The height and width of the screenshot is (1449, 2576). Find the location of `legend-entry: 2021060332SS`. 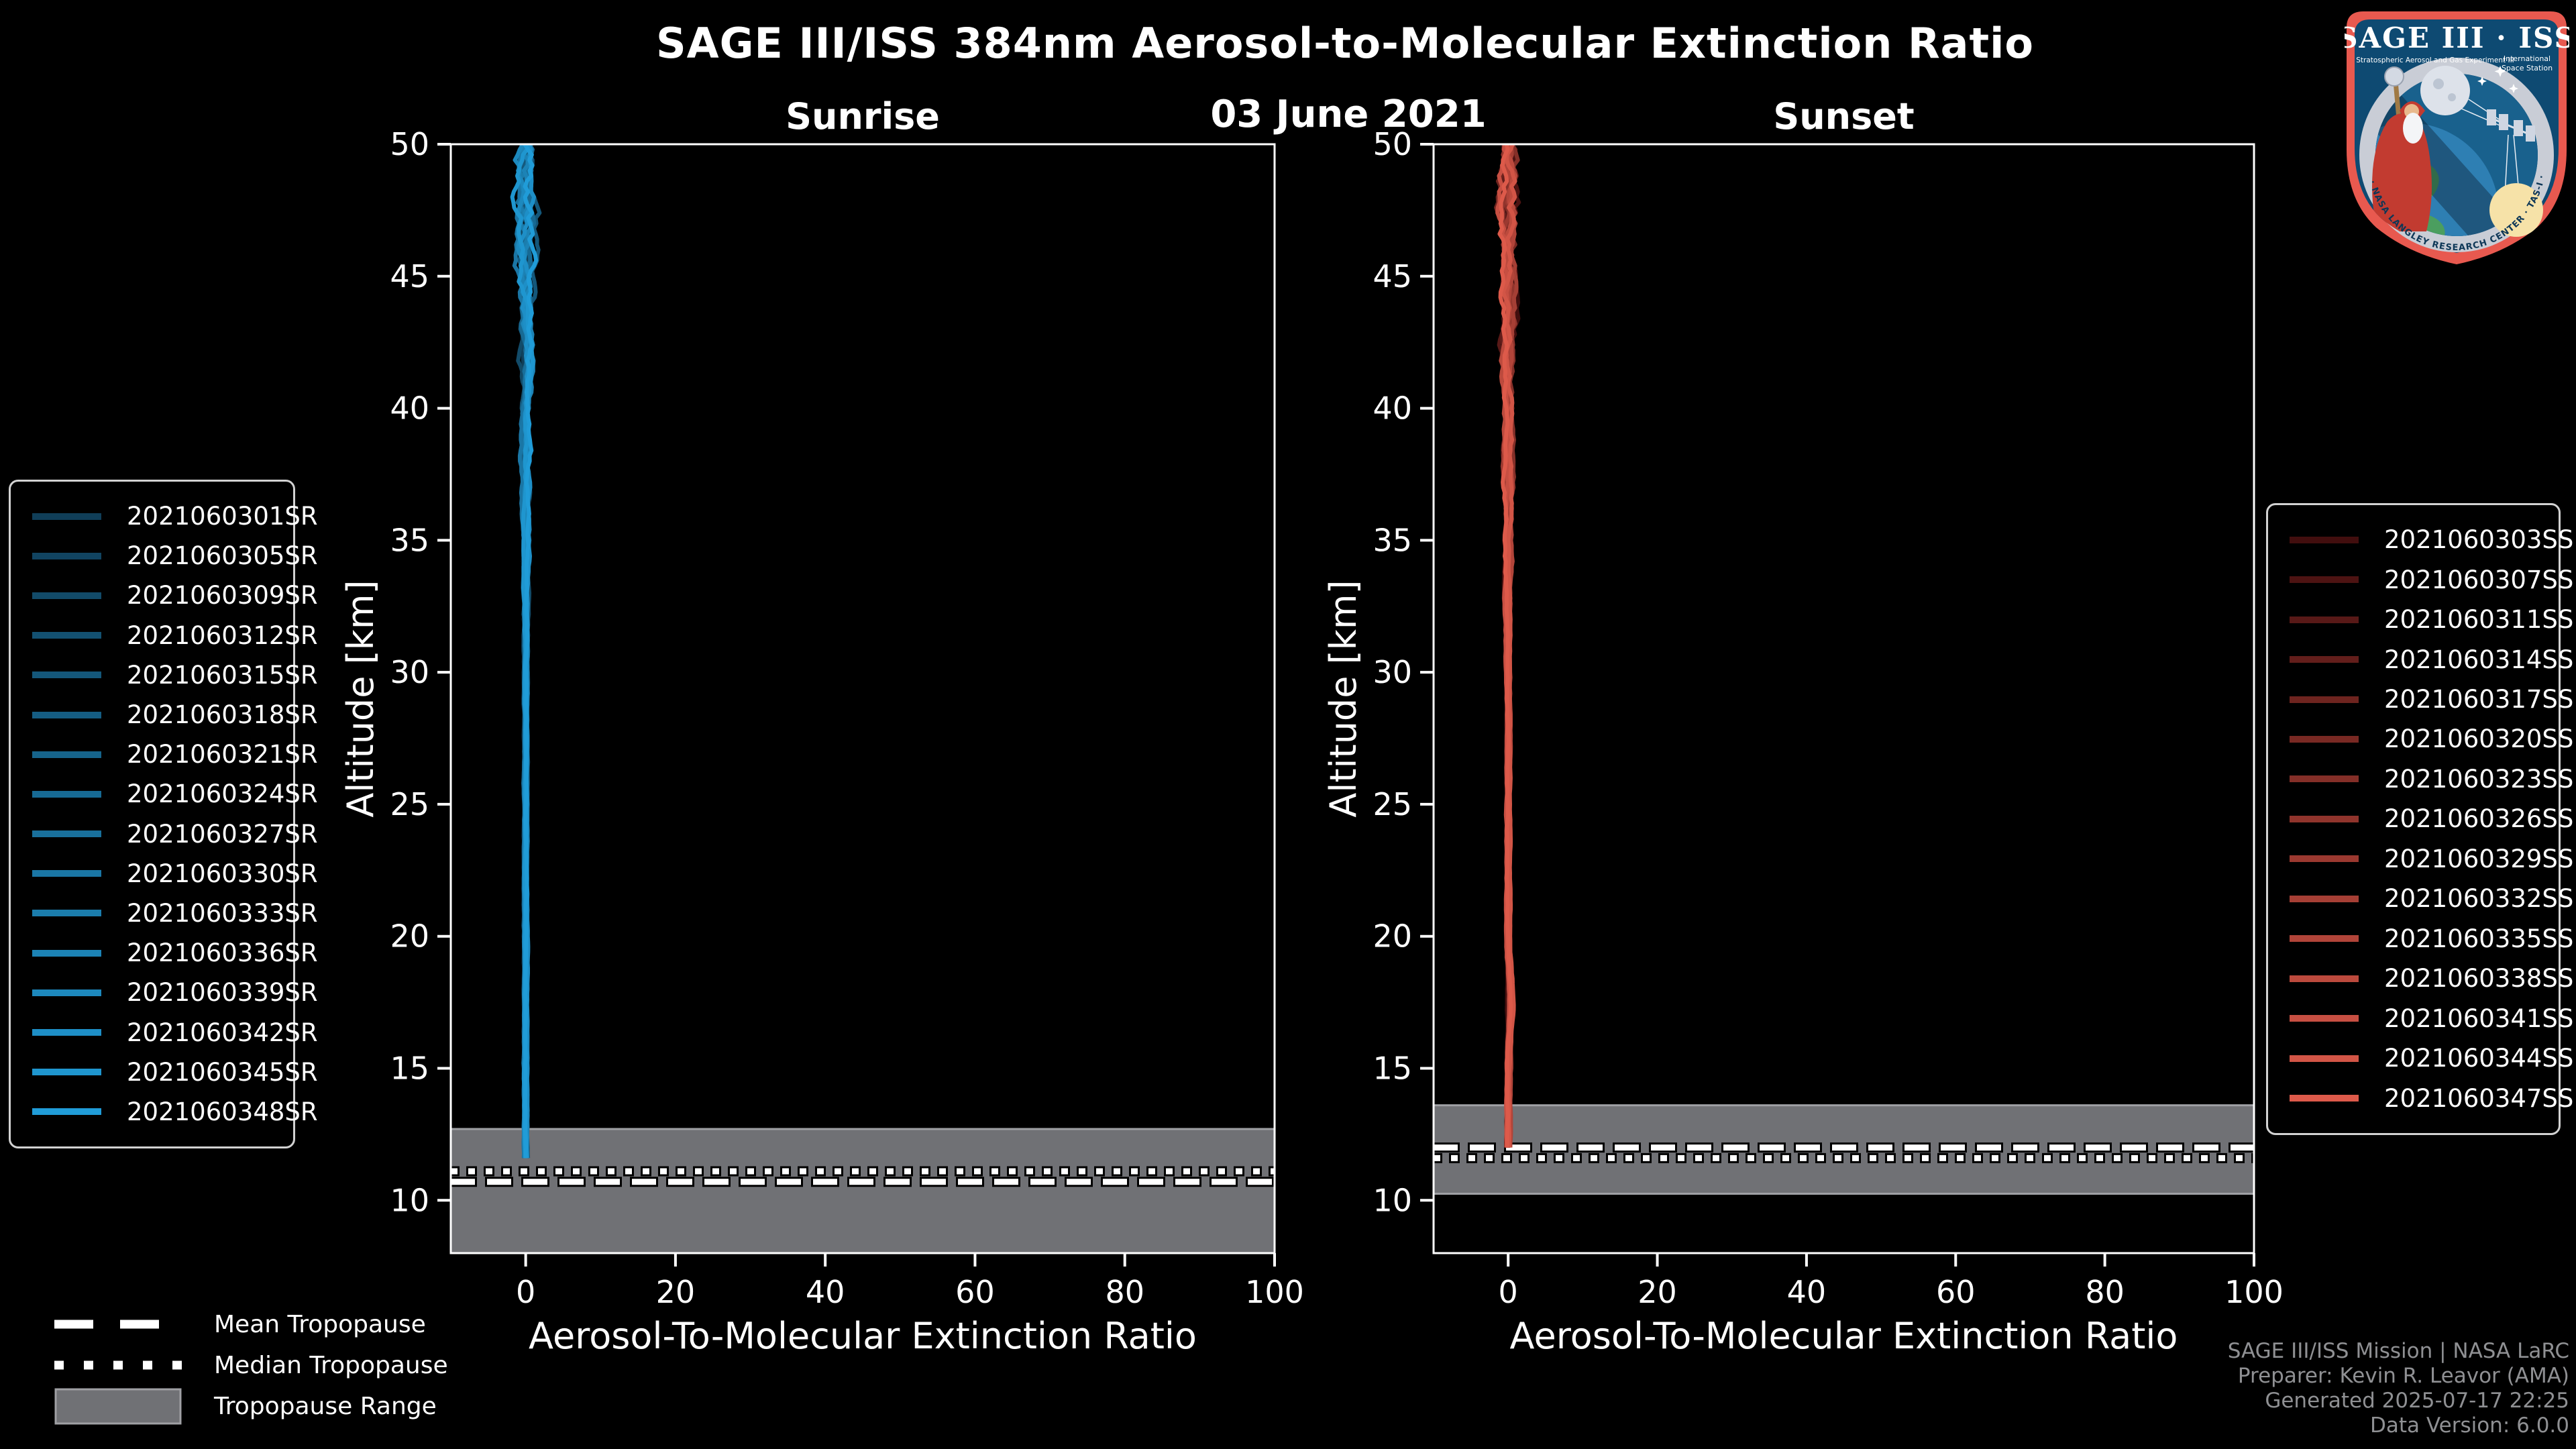

legend-entry: 2021060332SS is located at coordinates (2420, 898).